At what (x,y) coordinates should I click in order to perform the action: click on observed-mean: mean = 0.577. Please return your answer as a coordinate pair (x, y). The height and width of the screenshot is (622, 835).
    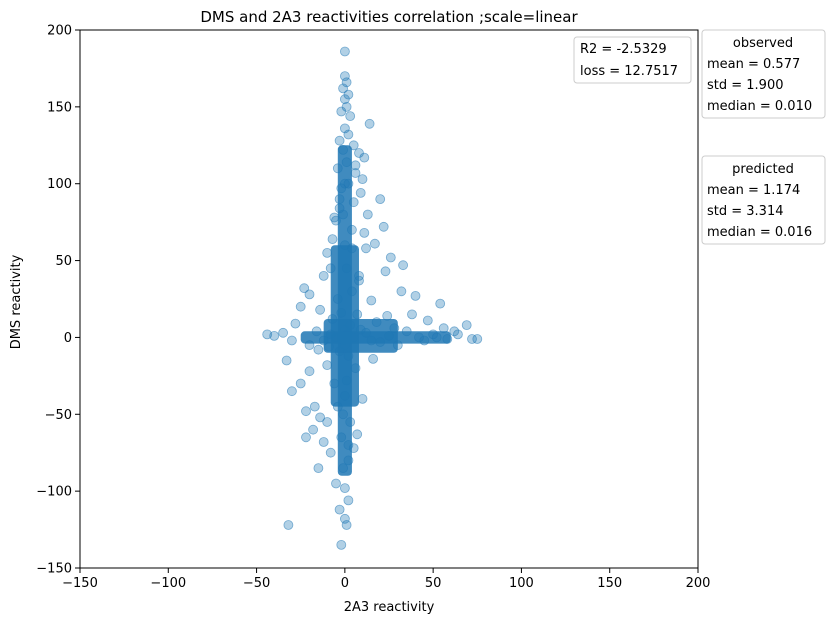
    Looking at the image, I should click on (753, 64).